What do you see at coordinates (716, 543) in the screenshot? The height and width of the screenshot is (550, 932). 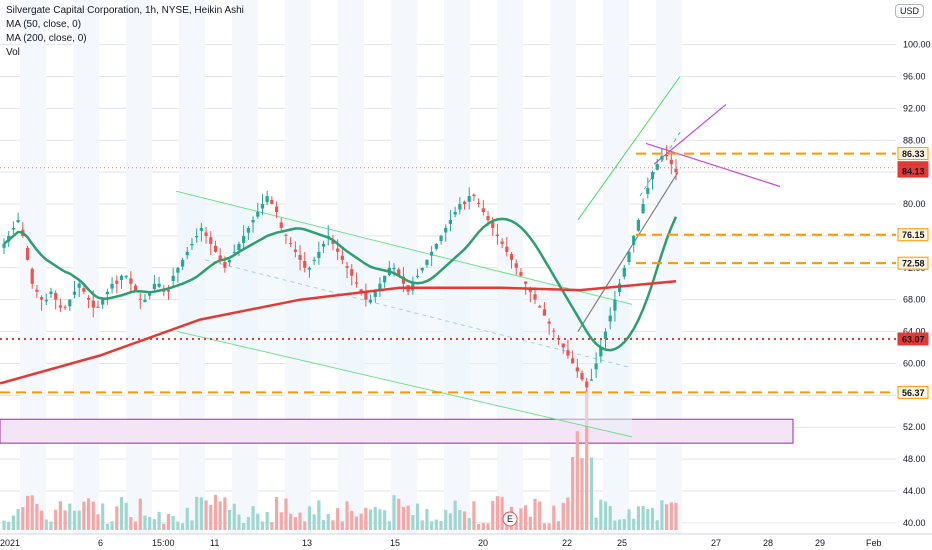 I see `time-tick-label: 27` at bounding box center [716, 543].